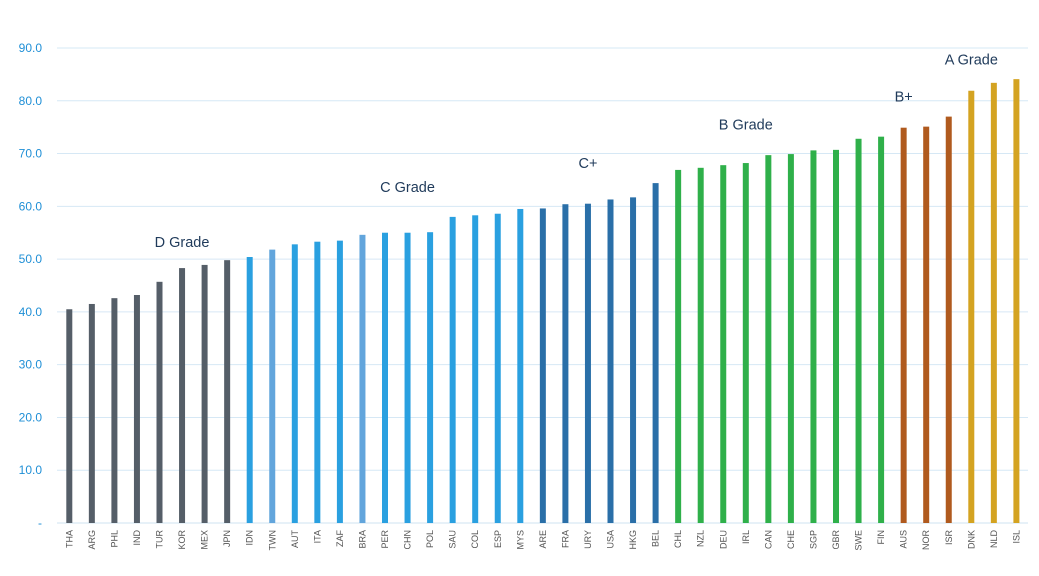 This screenshot has height=576, width=1039. What do you see at coordinates (159, 402) in the screenshot?
I see `bar-tur` at bounding box center [159, 402].